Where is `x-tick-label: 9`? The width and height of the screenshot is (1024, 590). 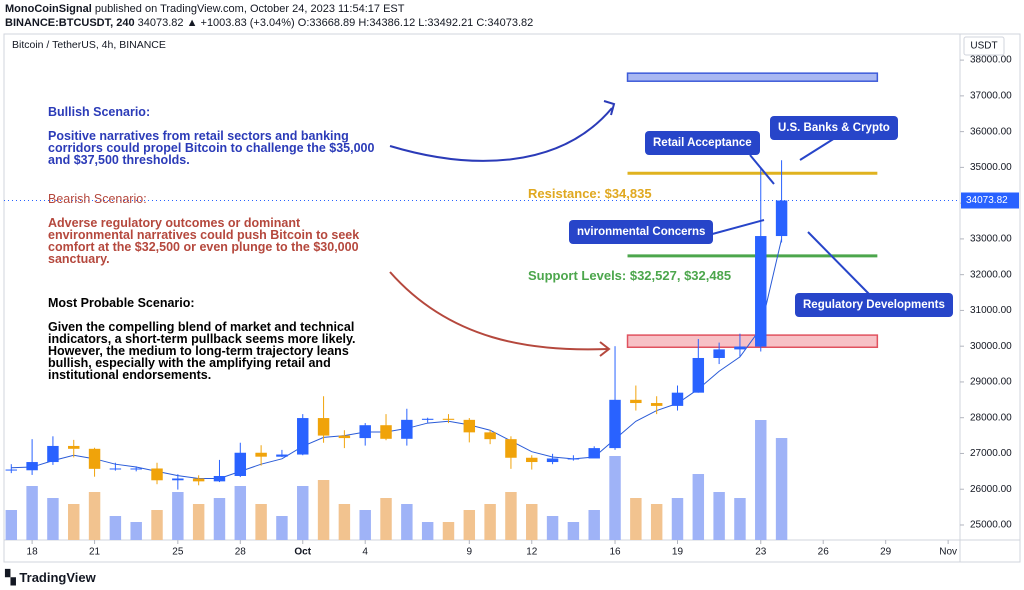 x-tick-label: 9 is located at coordinates (470, 552).